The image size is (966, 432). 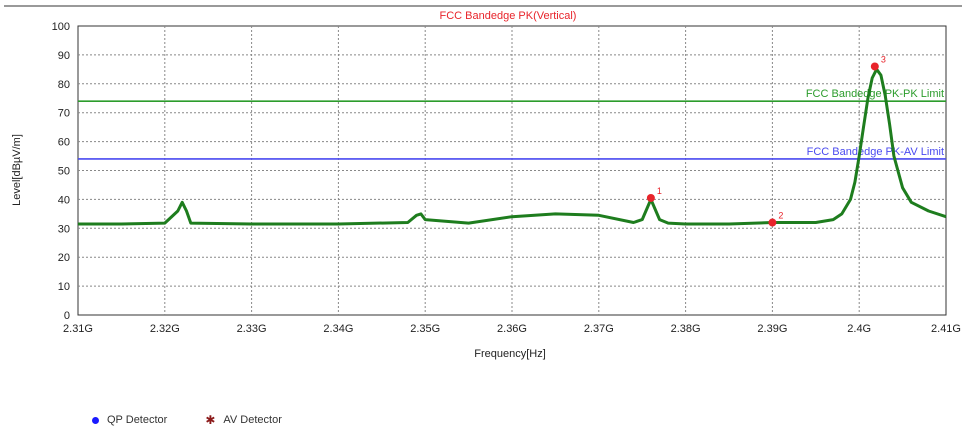 I want to click on y-tick-label: 10, so click(x=64, y=287).